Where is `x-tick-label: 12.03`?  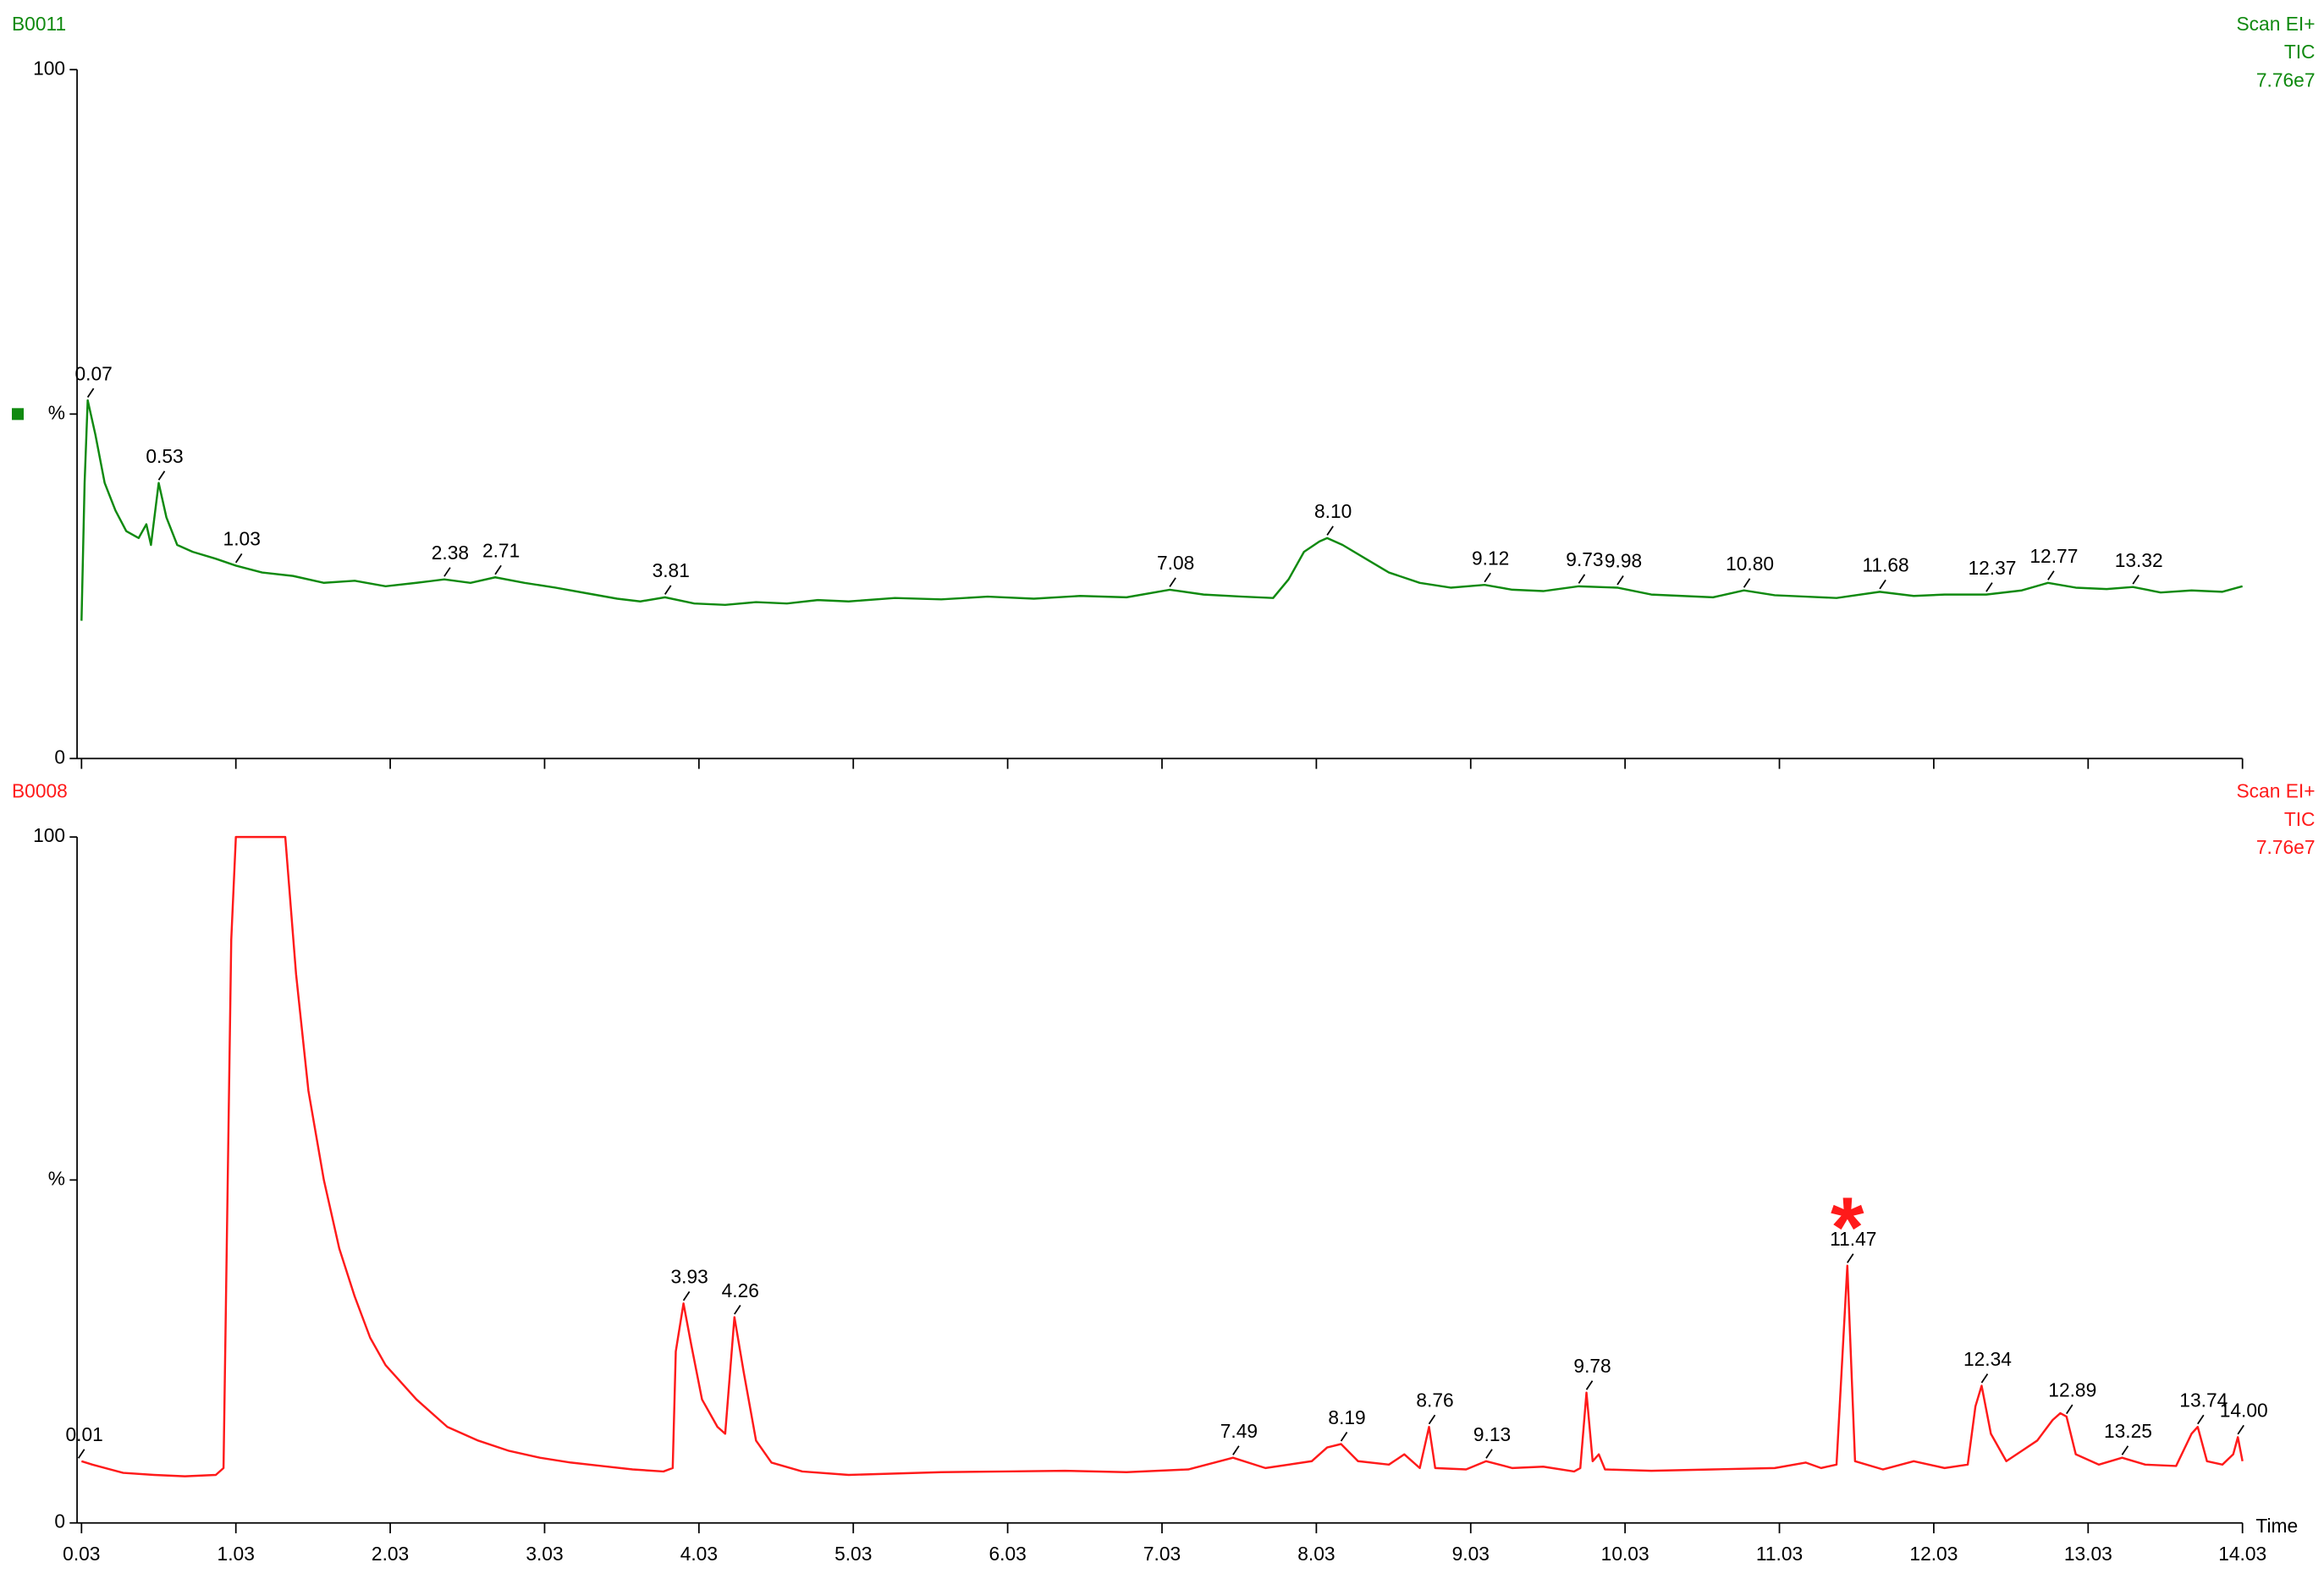
x-tick-label: 12.03 is located at coordinates (1933, 1554).